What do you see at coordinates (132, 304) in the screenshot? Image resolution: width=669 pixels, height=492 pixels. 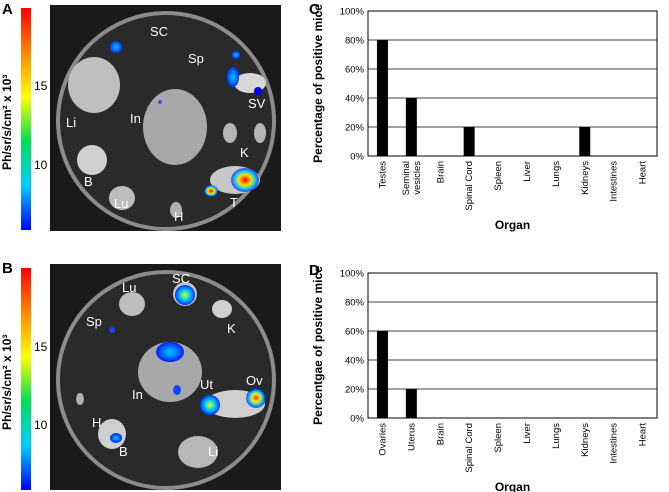 I see `organ-lungs-b` at bounding box center [132, 304].